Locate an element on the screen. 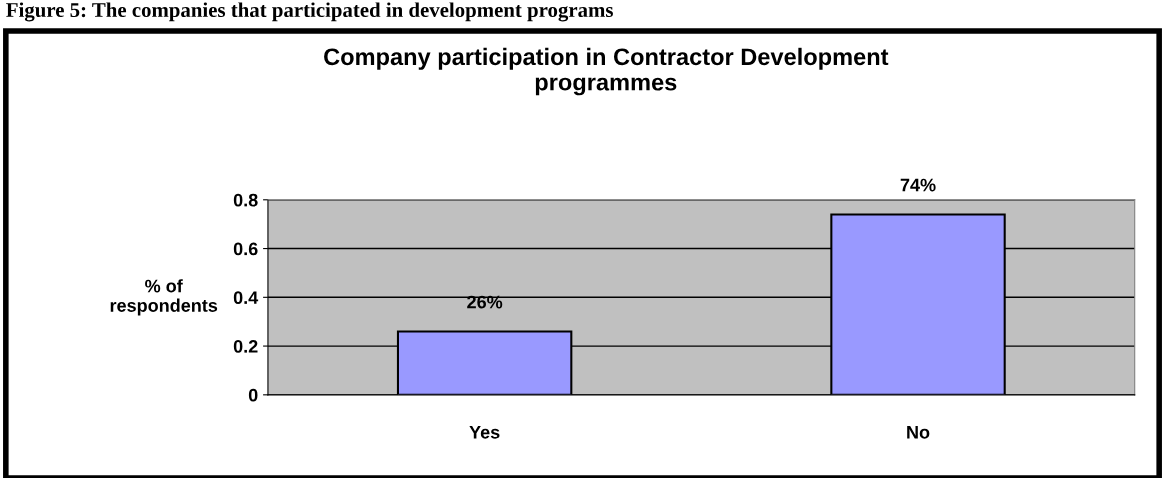 The height and width of the screenshot is (478, 1165). y-tick-label: 0 is located at coordinates (253, 395).